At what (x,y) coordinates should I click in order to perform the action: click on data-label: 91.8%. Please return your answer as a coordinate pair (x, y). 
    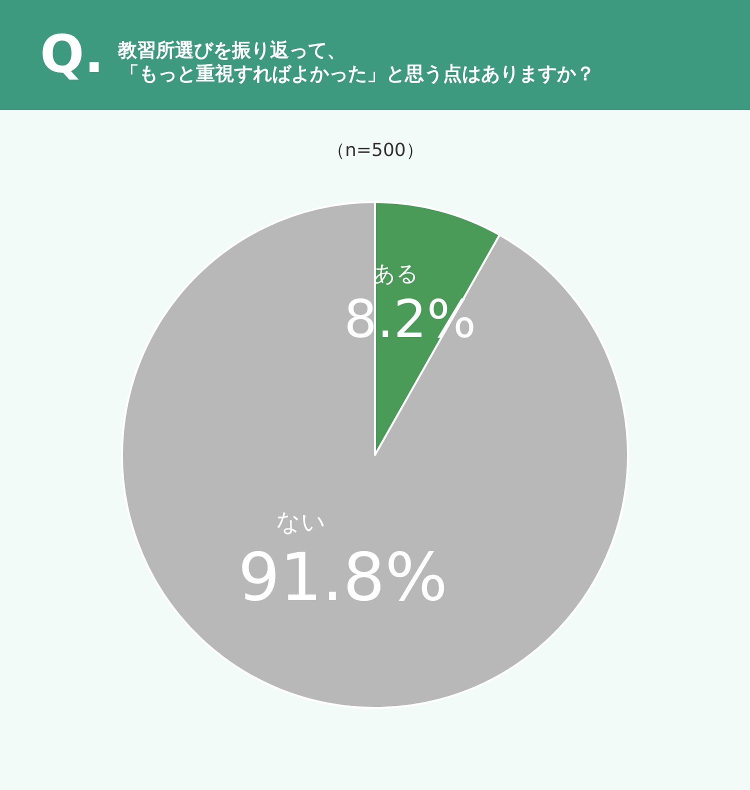
    Looking at the image, I should click on (343, 577).